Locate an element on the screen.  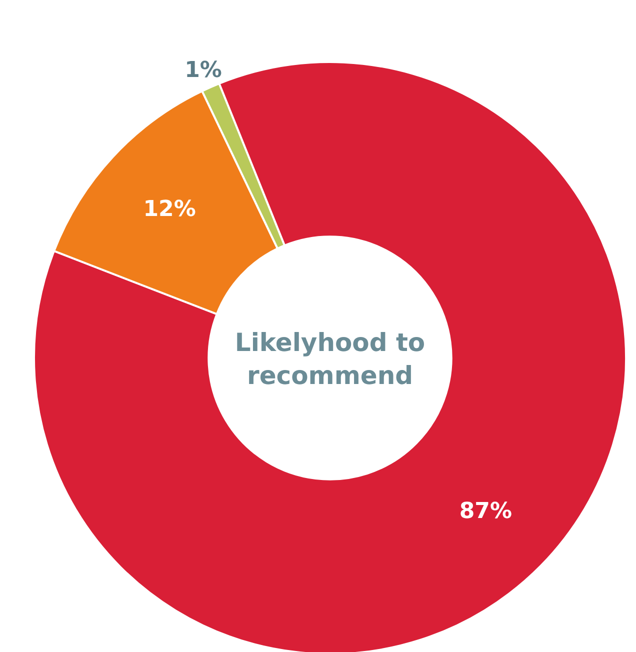
text: Likelyhood to recommend is located at coordinates (330, 359).